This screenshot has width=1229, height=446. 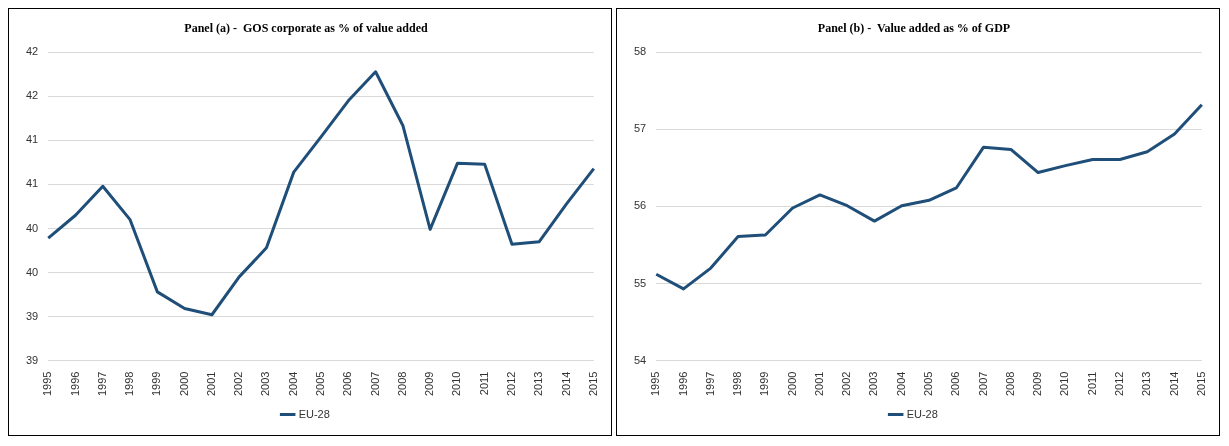 What do you see at coordinates (640, 205) in the screenshot?
I see `y-tick-label: 56` at bounding box center [640, 205].